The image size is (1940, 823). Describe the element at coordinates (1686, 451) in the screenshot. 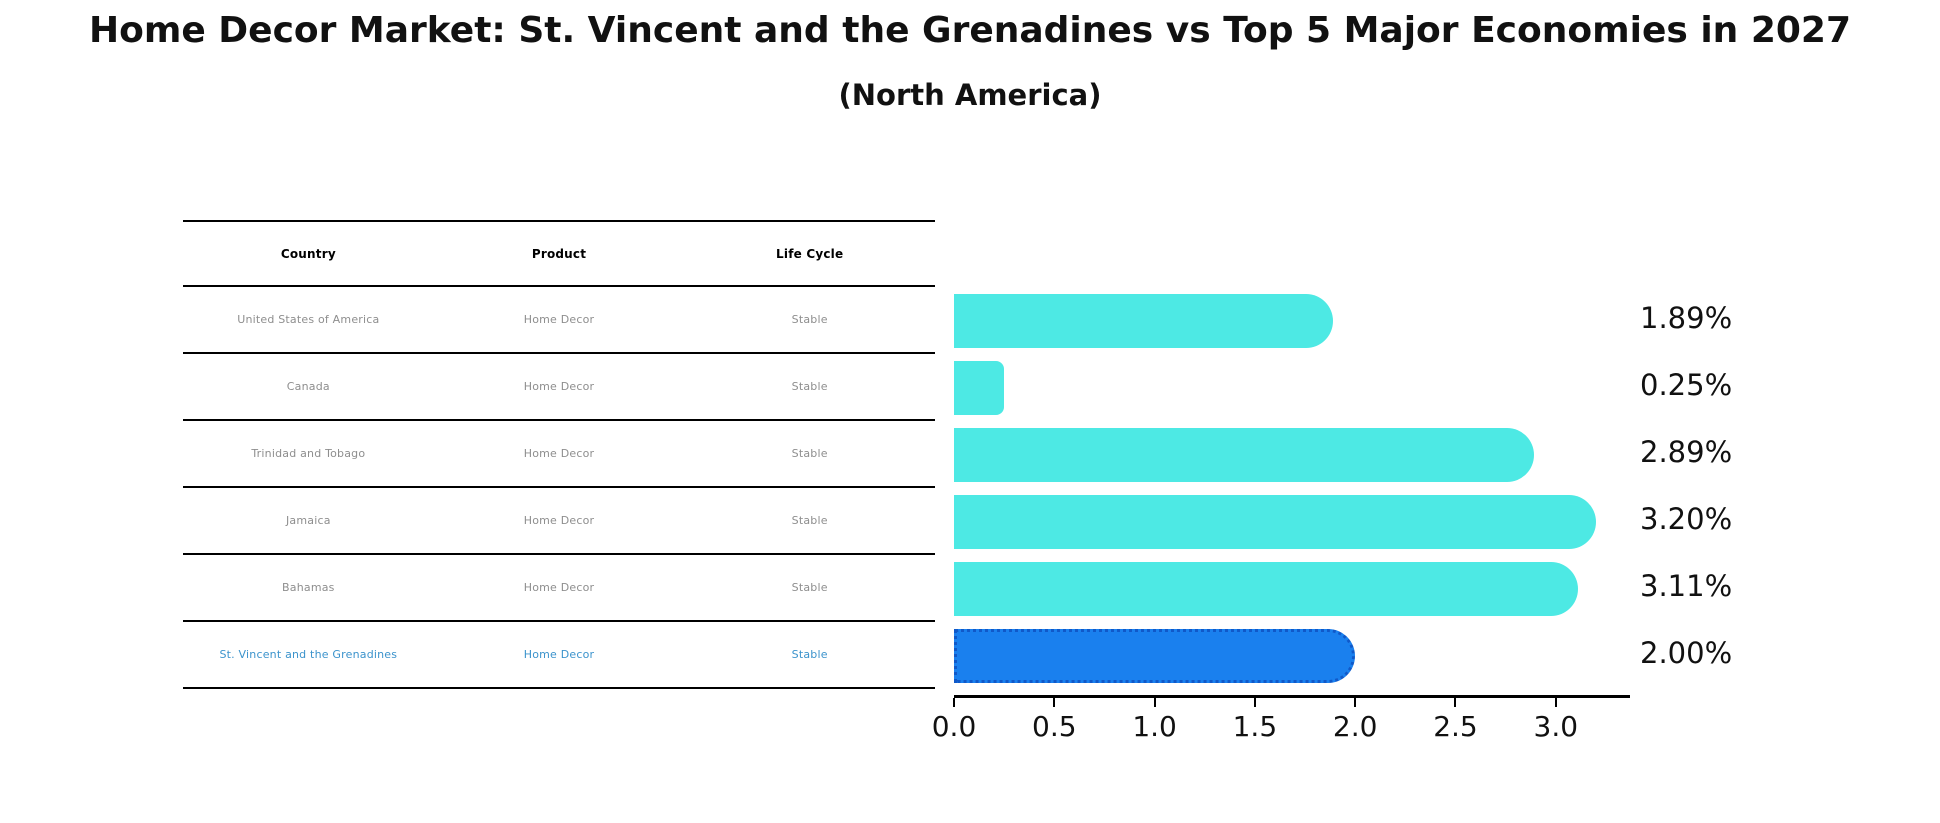

I see `bar-value-label: 2.89%` at that location.